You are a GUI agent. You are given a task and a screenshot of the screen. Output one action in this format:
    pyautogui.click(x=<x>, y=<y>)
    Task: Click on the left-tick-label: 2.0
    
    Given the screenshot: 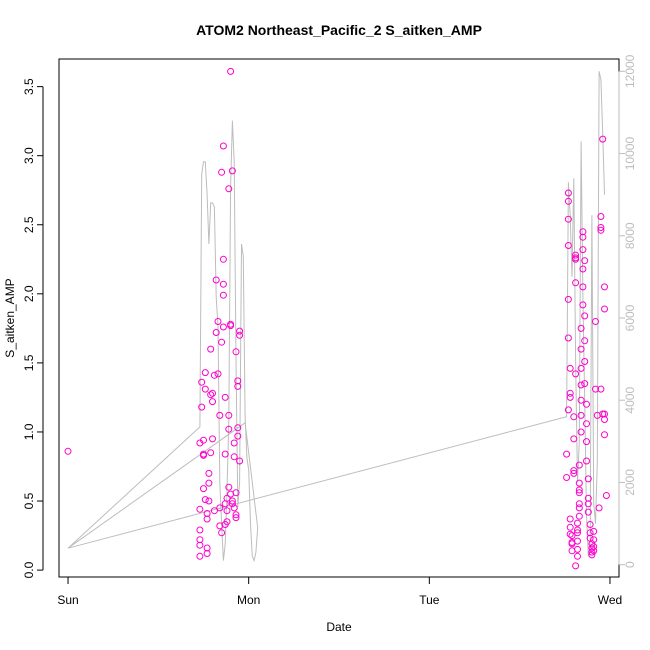 What is the action you would take?
    pyautogui.click(x=29, y=293)
    